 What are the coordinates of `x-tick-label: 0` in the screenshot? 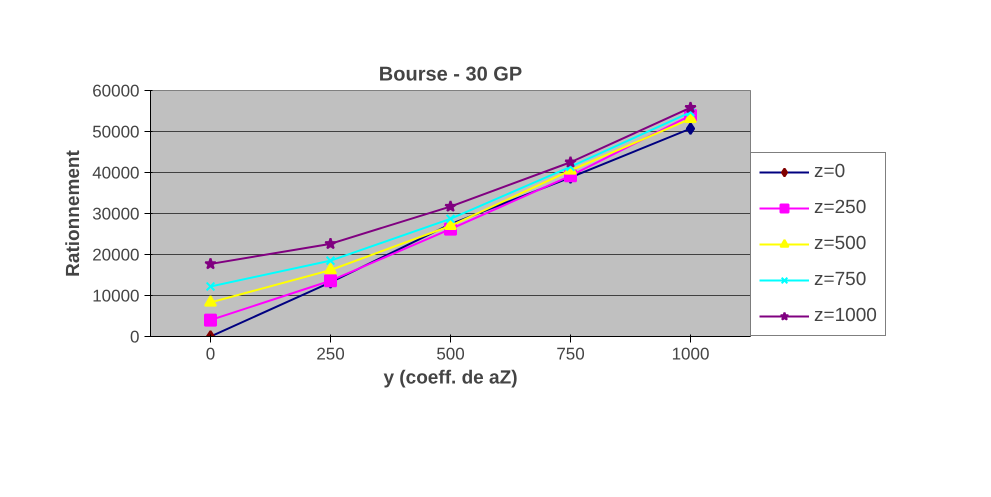 It's located at (211, 354).